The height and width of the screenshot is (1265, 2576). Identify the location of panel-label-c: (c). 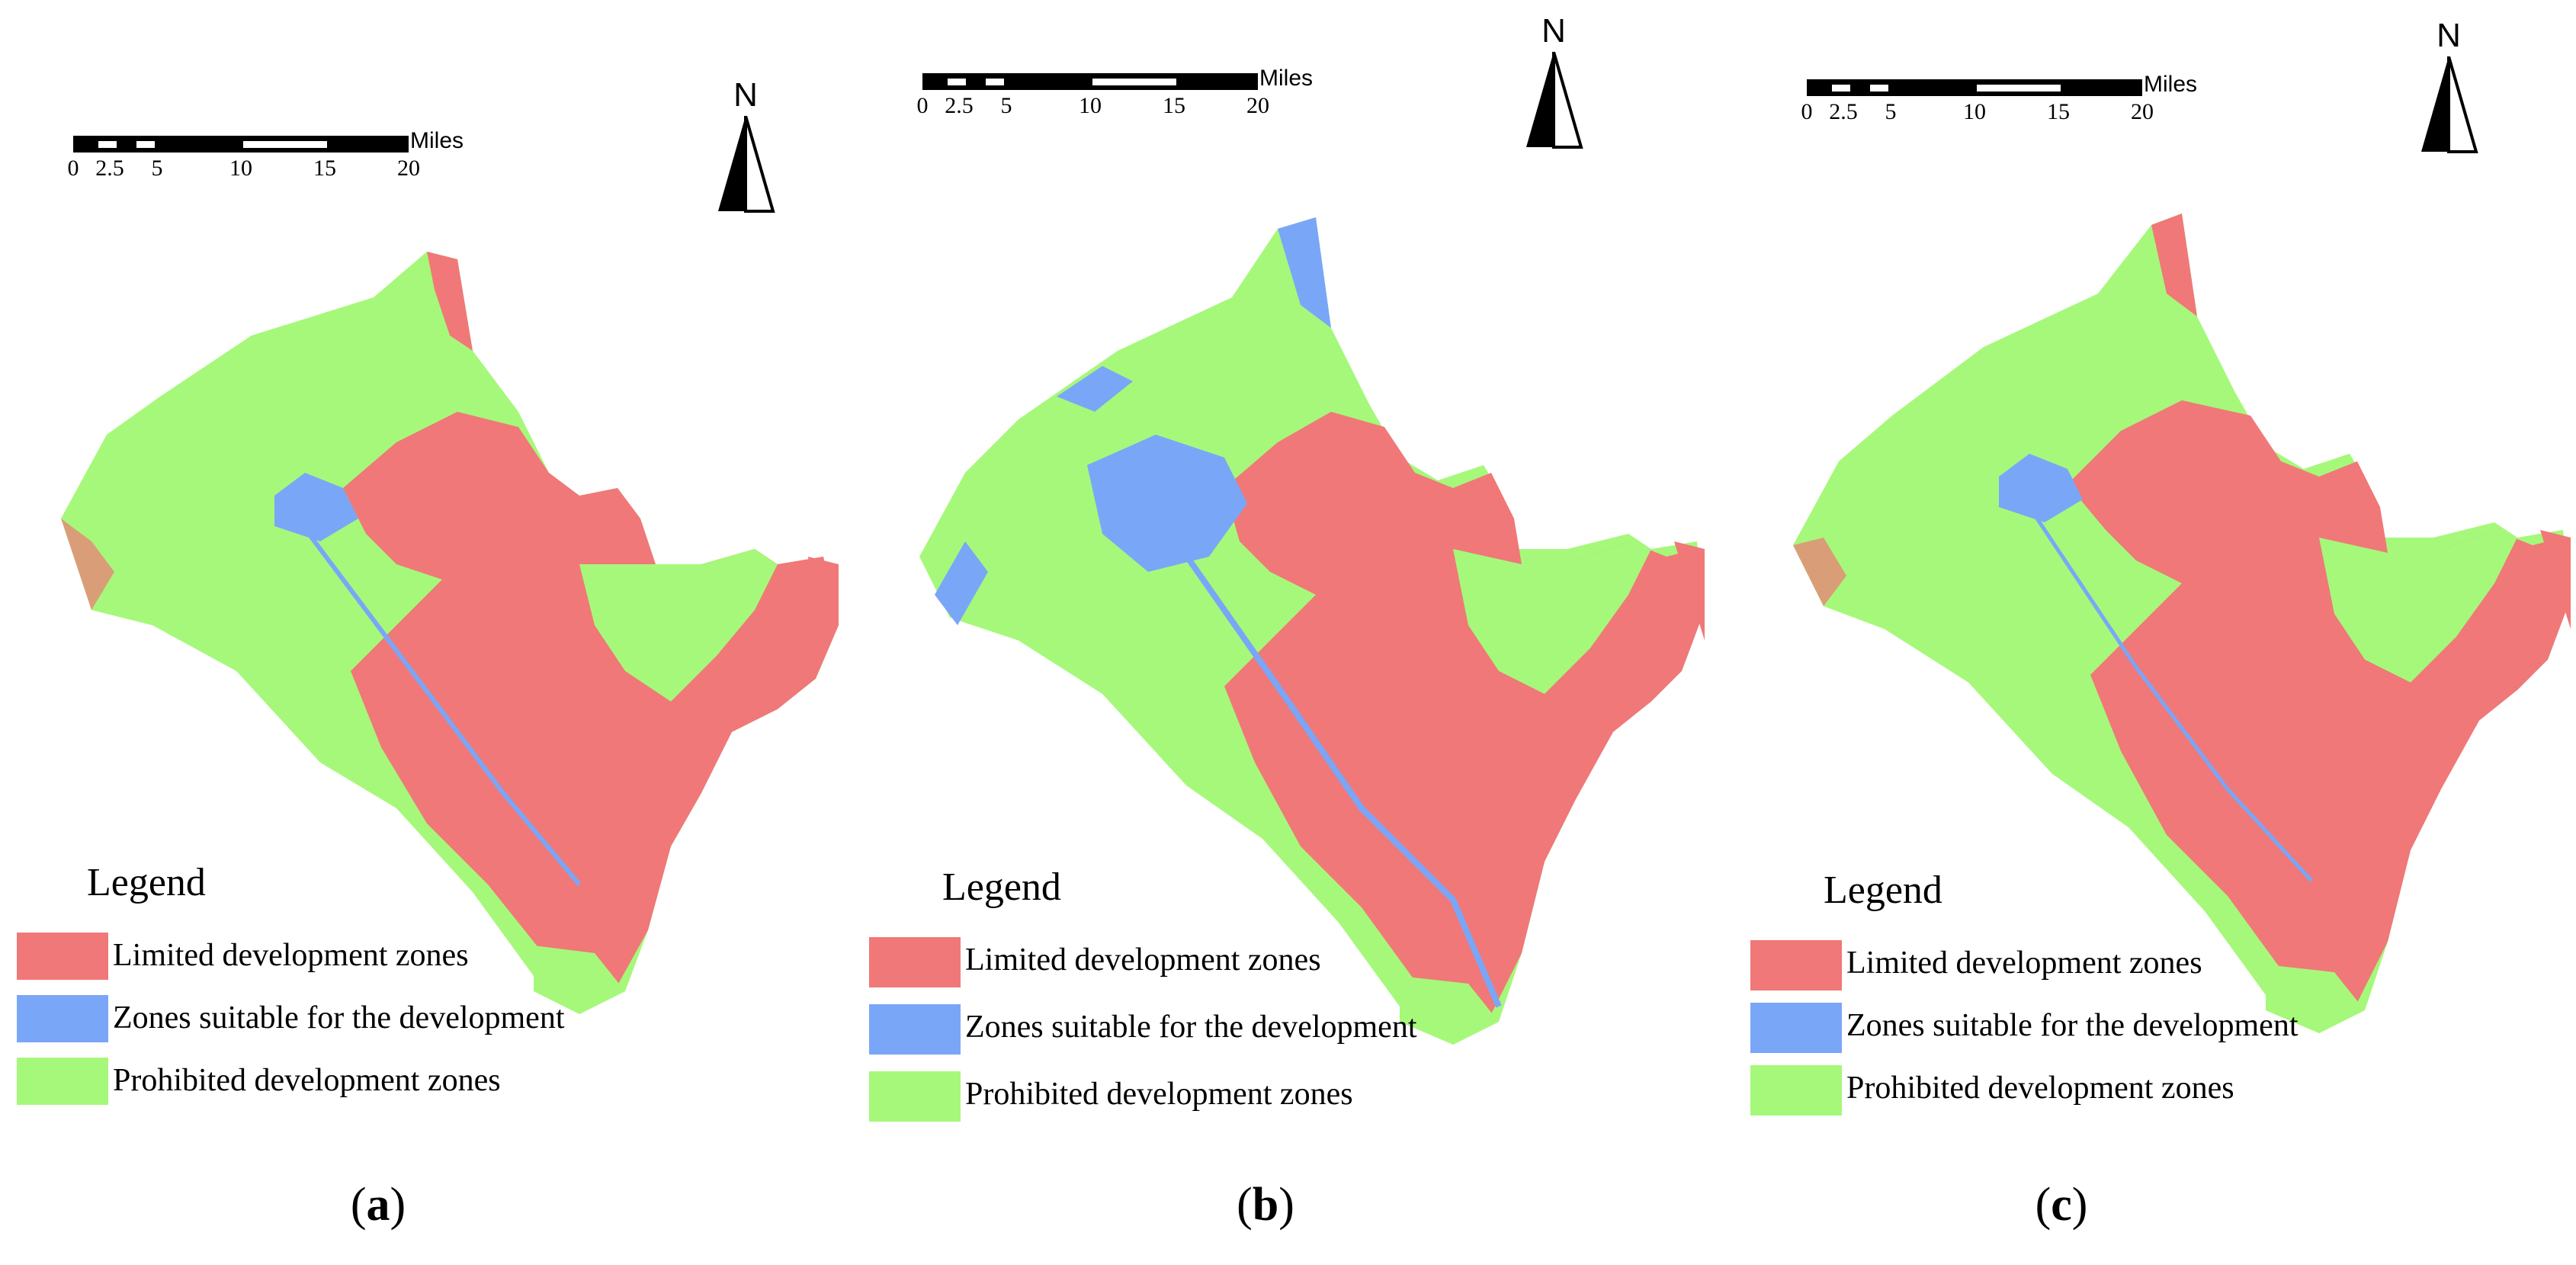
(2061, 1205).